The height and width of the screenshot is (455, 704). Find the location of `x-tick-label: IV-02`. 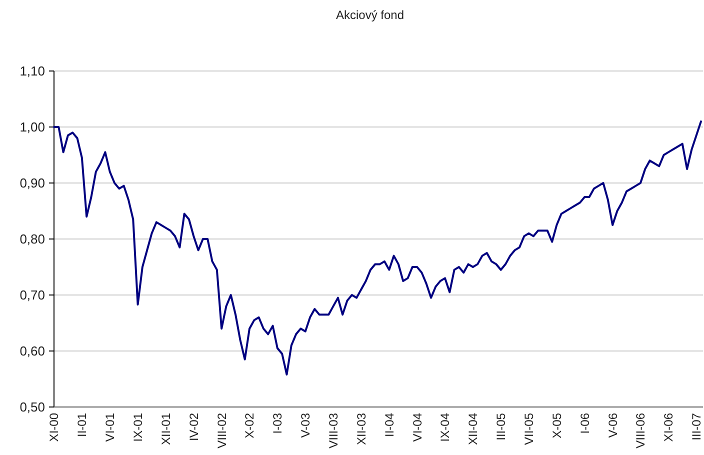

x-tick-label: IV-02 is located at coordinates (193, 427).